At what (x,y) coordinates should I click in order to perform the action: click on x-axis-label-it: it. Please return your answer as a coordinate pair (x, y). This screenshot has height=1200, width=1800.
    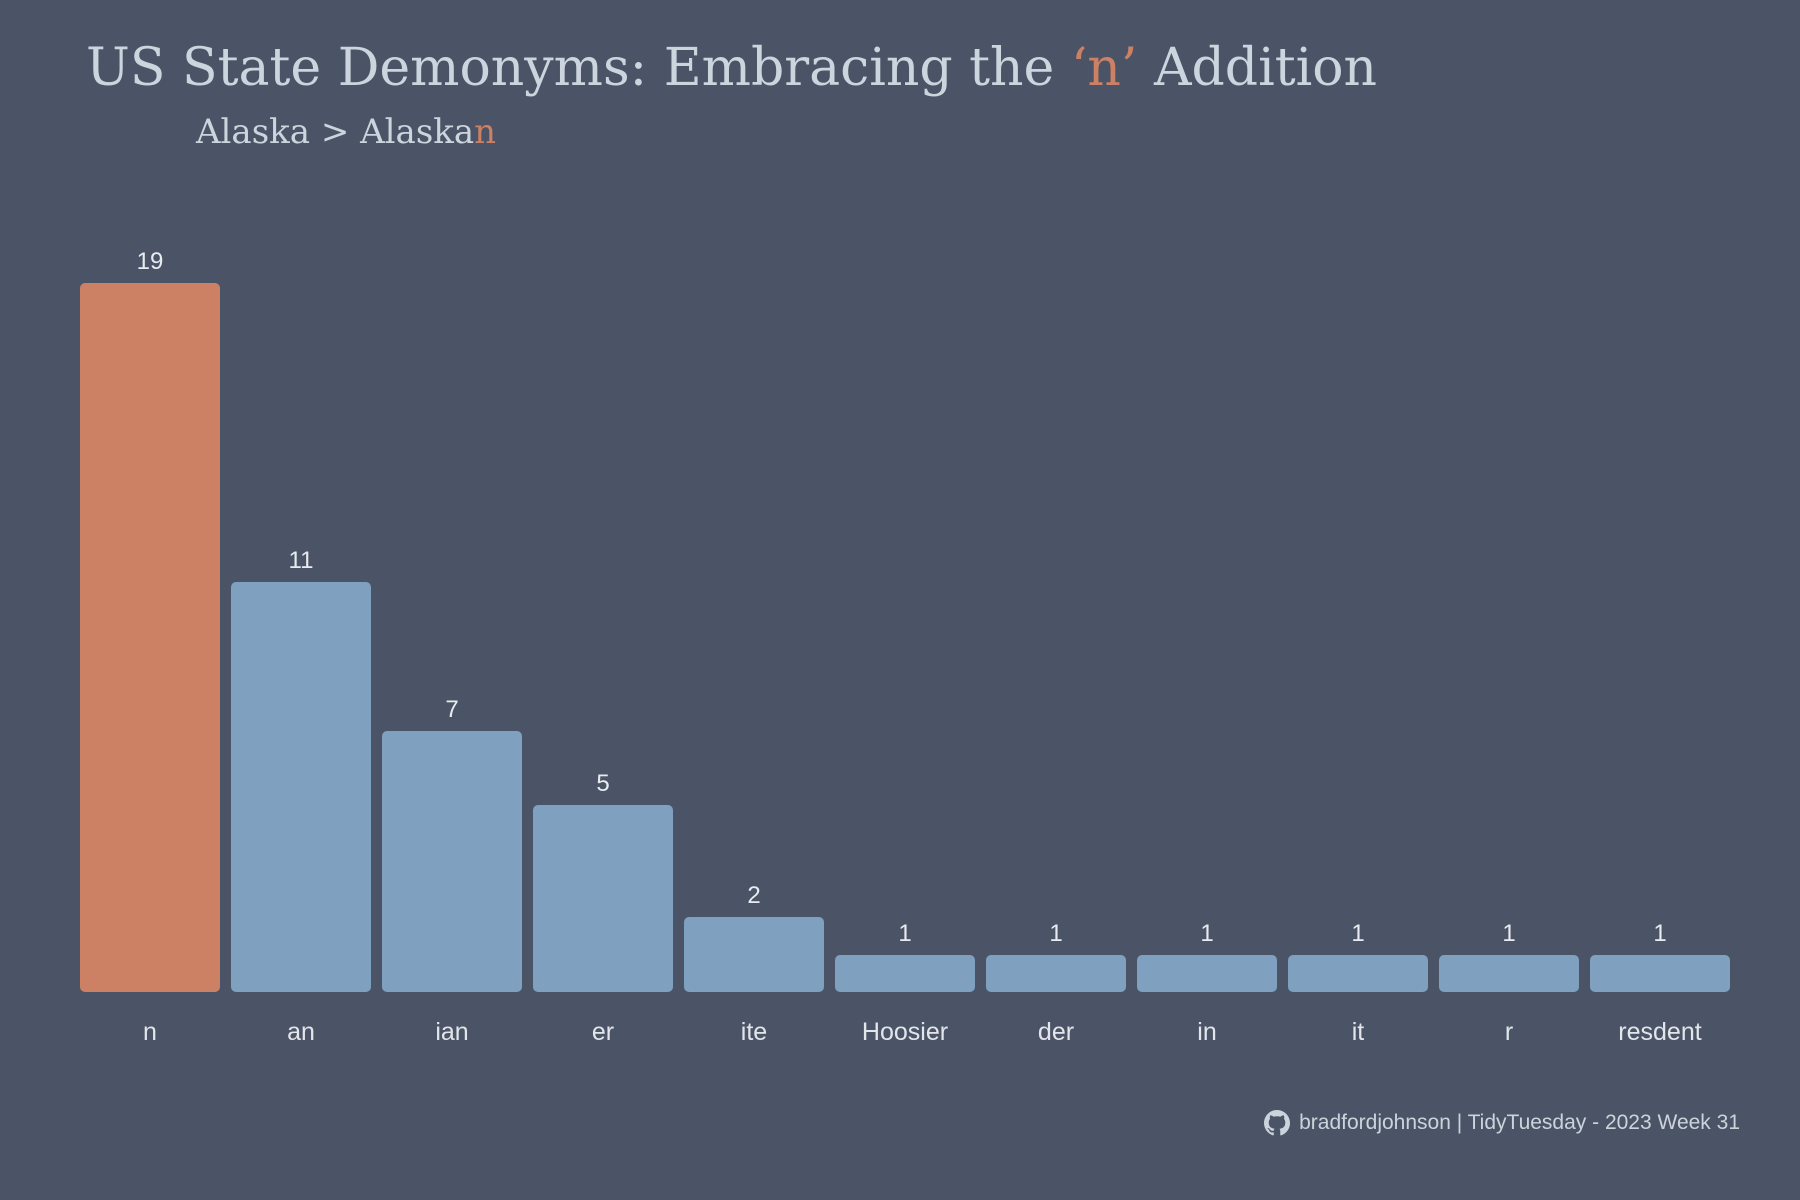
    Looking at the image, I should click on (1358, 1032).